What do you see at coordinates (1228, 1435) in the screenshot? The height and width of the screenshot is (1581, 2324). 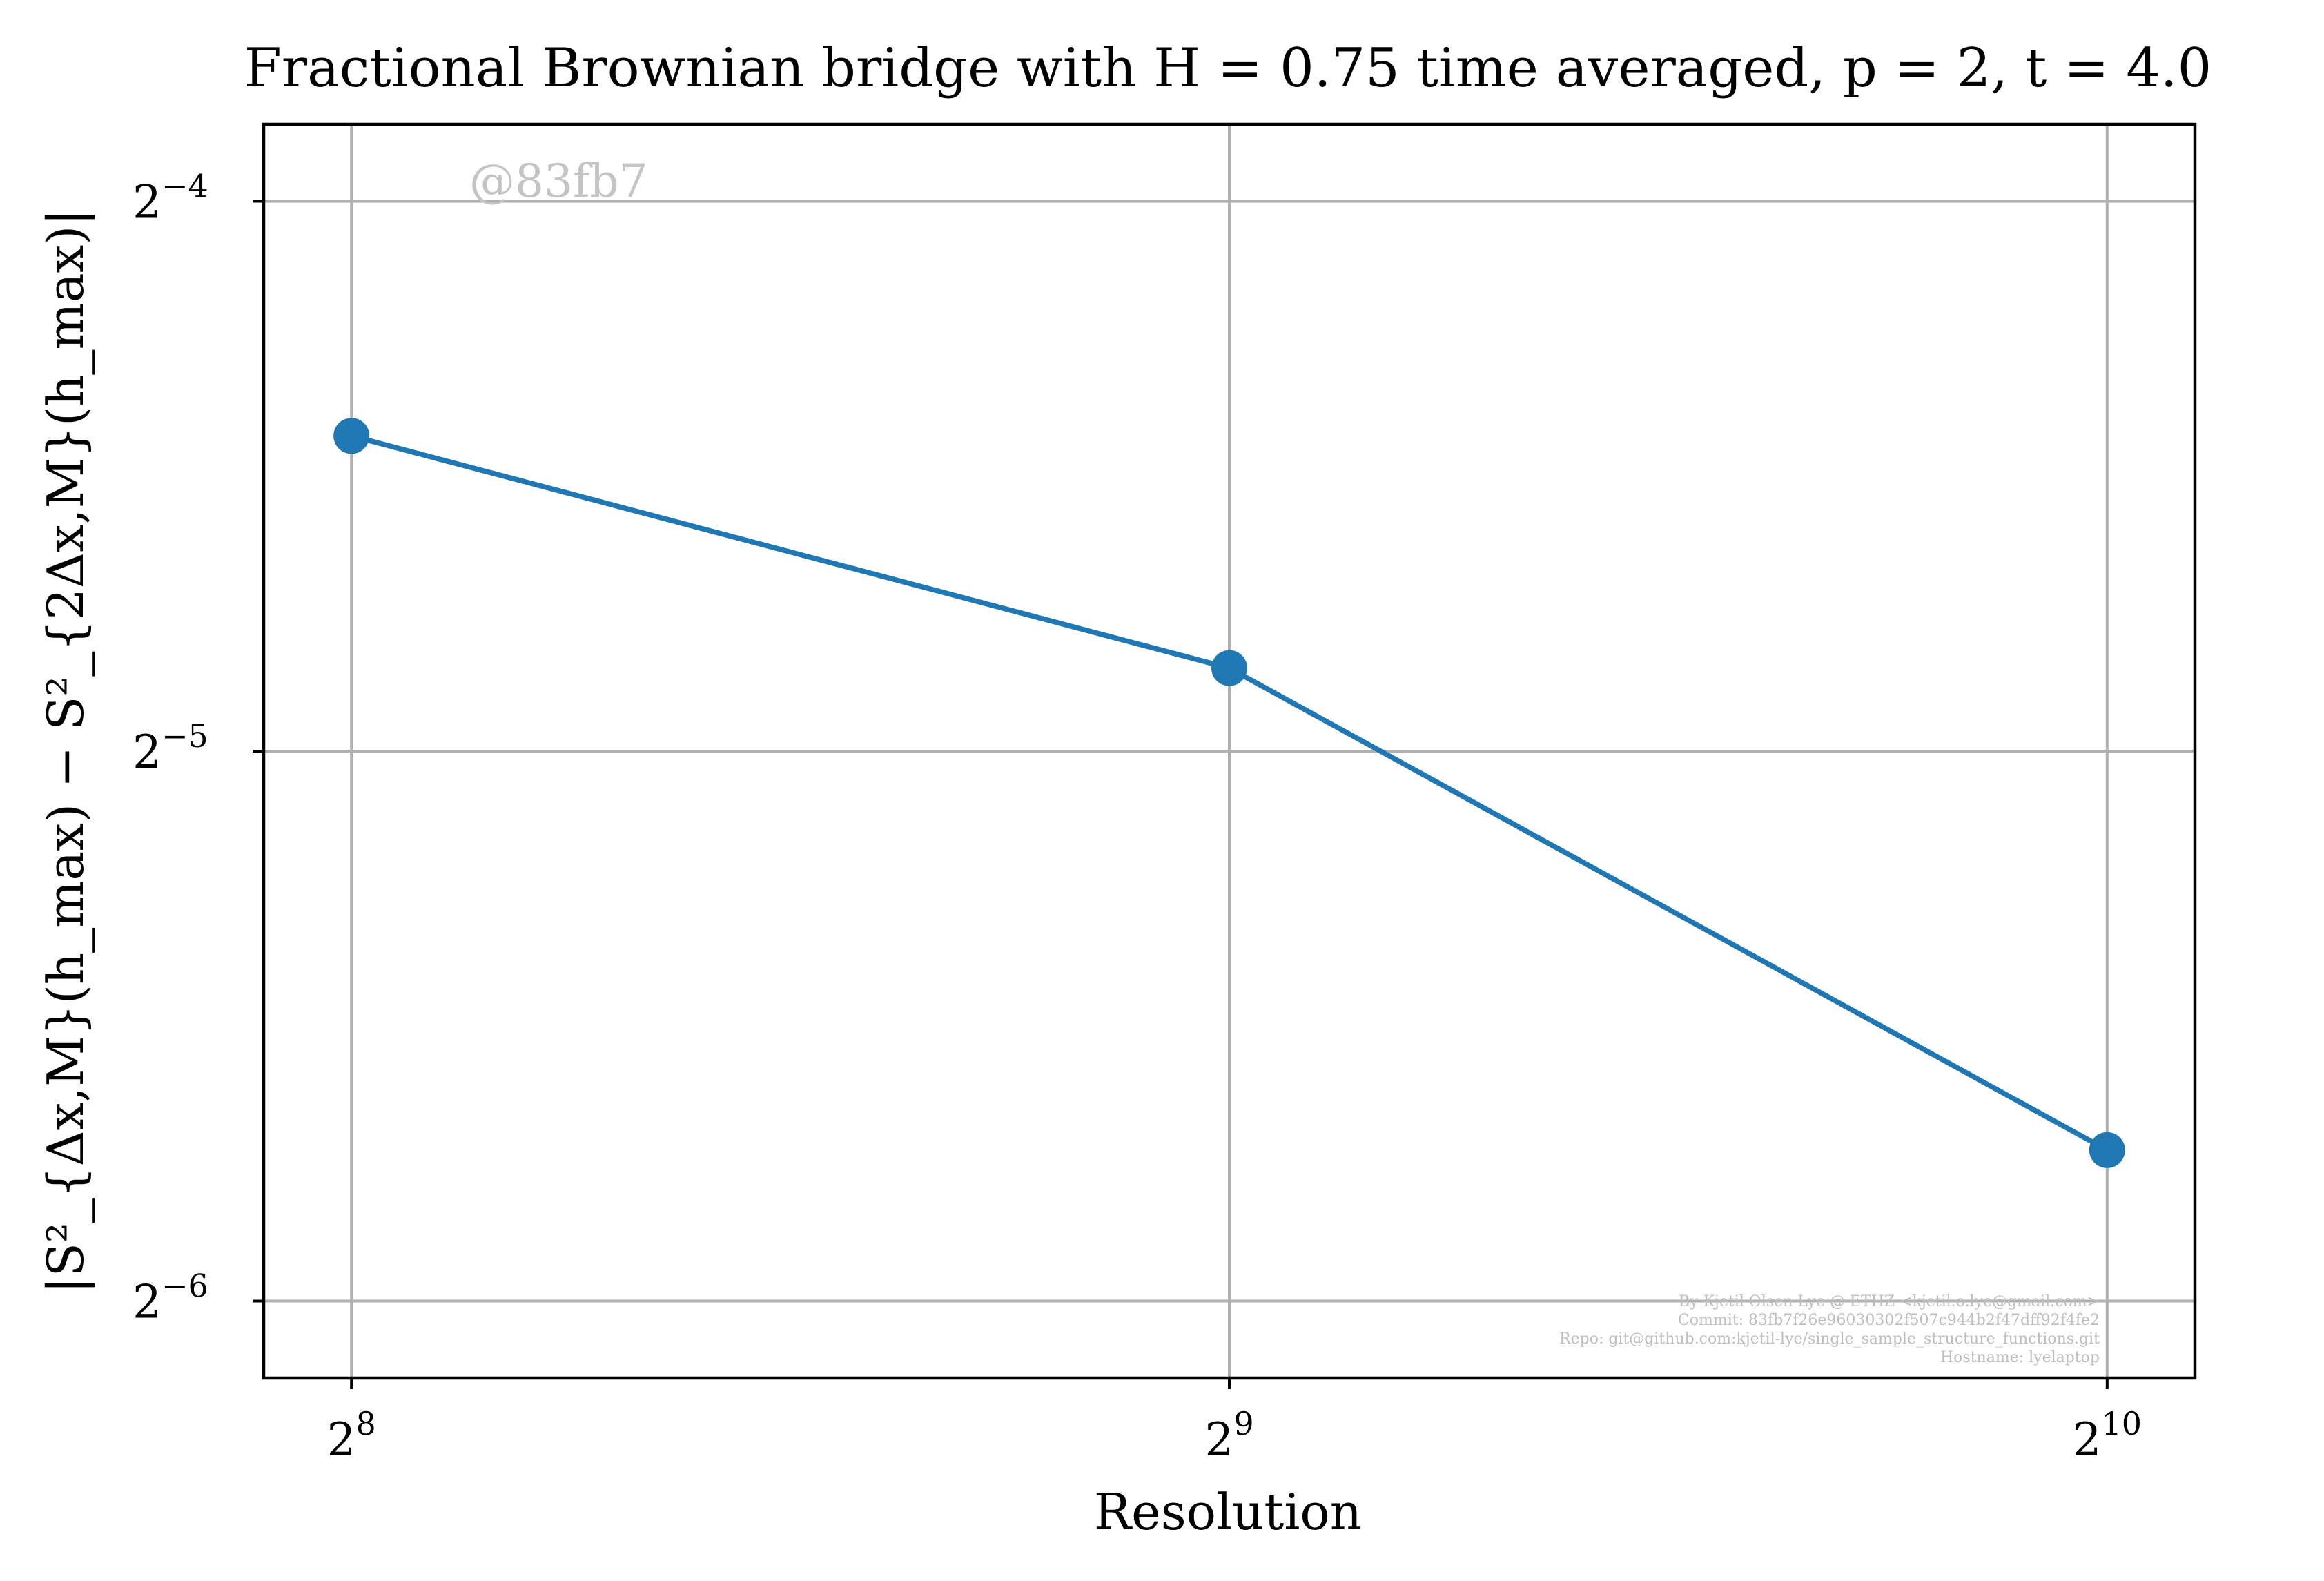 I see `x-tick-label: 29` at bounding box center [1228, 1435].